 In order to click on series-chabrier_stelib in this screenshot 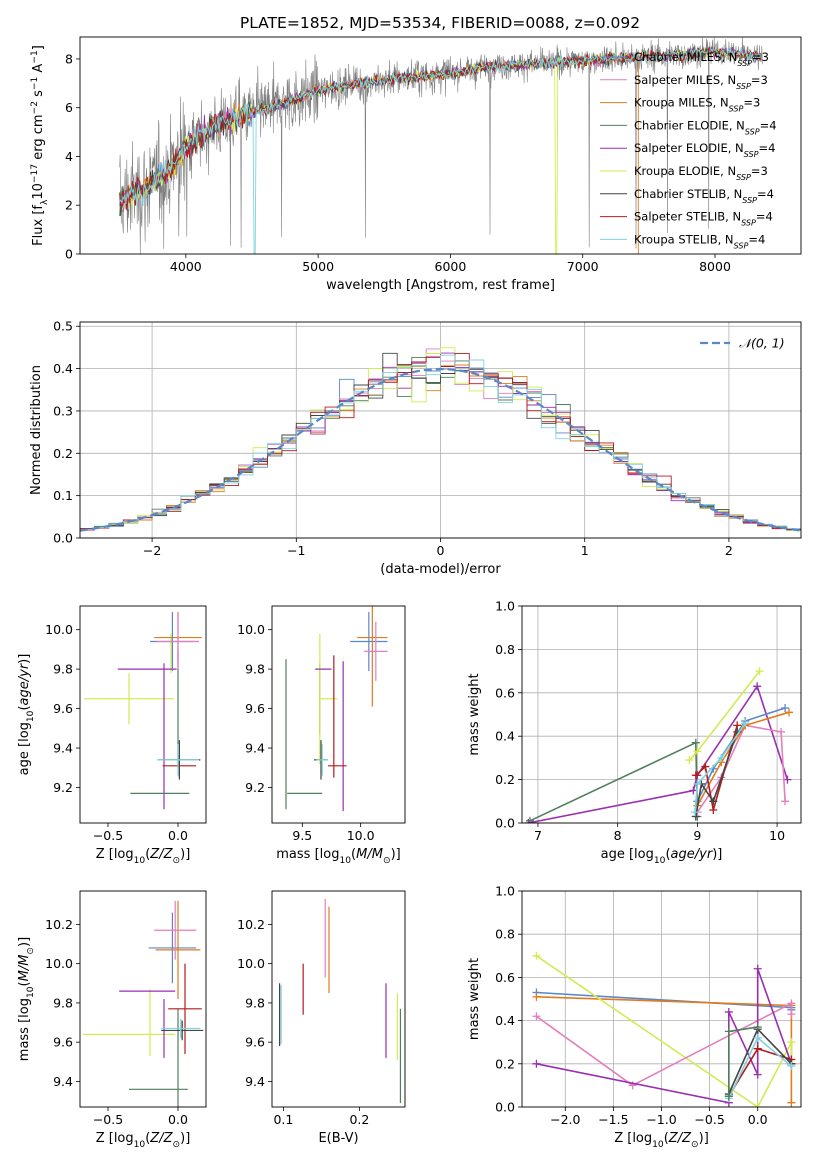, I will do `click(760, 1062)`.